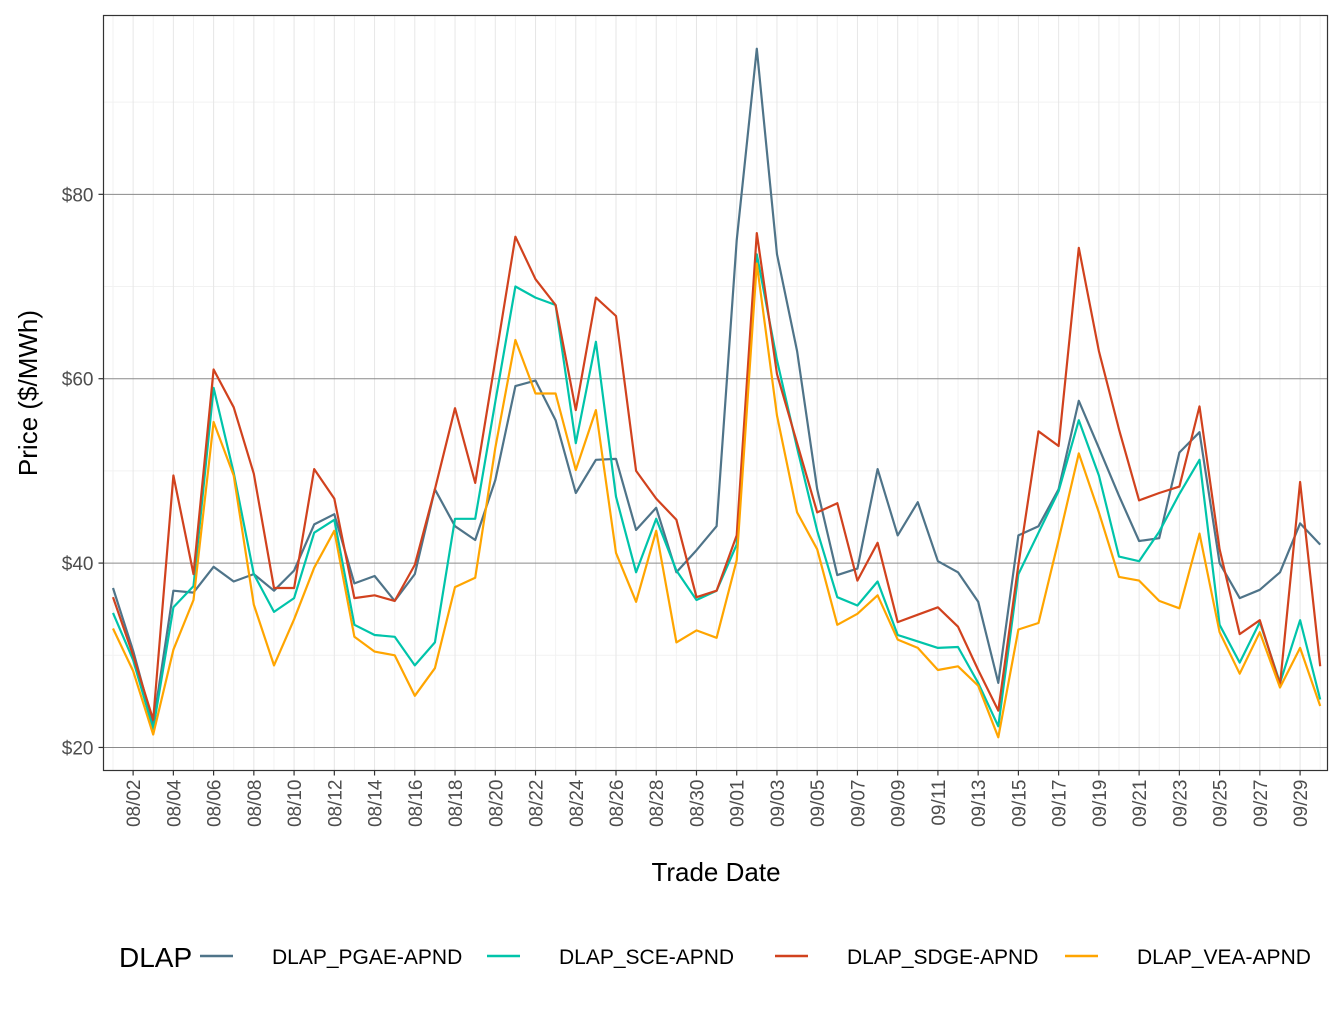 The image size is (1344, 1013). What do you see at coordinates (778, 804) in the screenshot?
I see `x-tick-label: 09/03` at bounding box center [778, 804].